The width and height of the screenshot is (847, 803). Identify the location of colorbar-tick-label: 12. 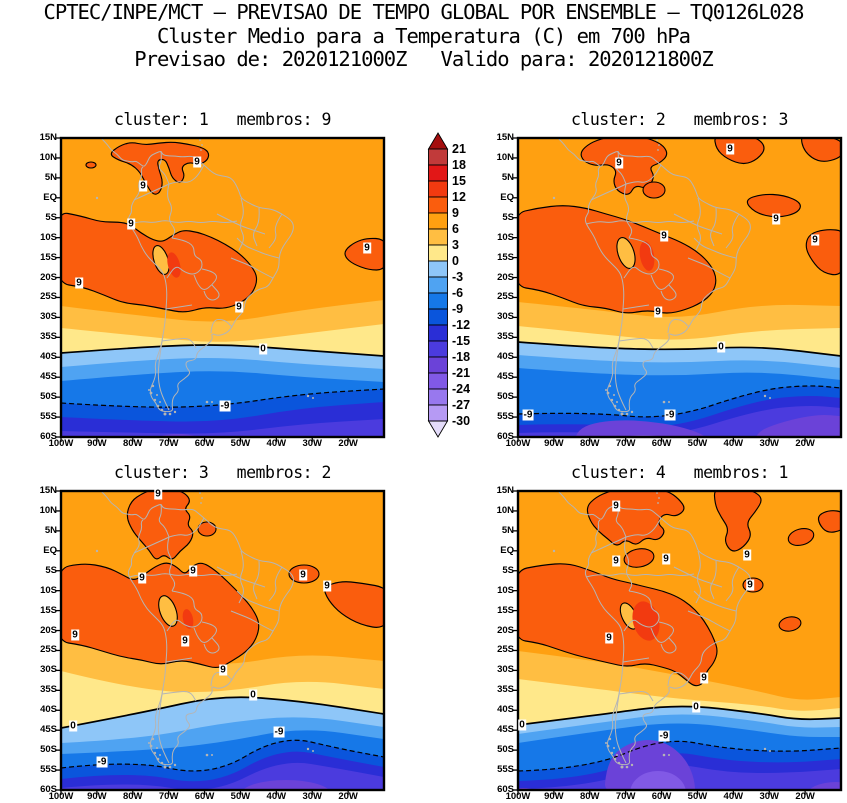
(459, 197).